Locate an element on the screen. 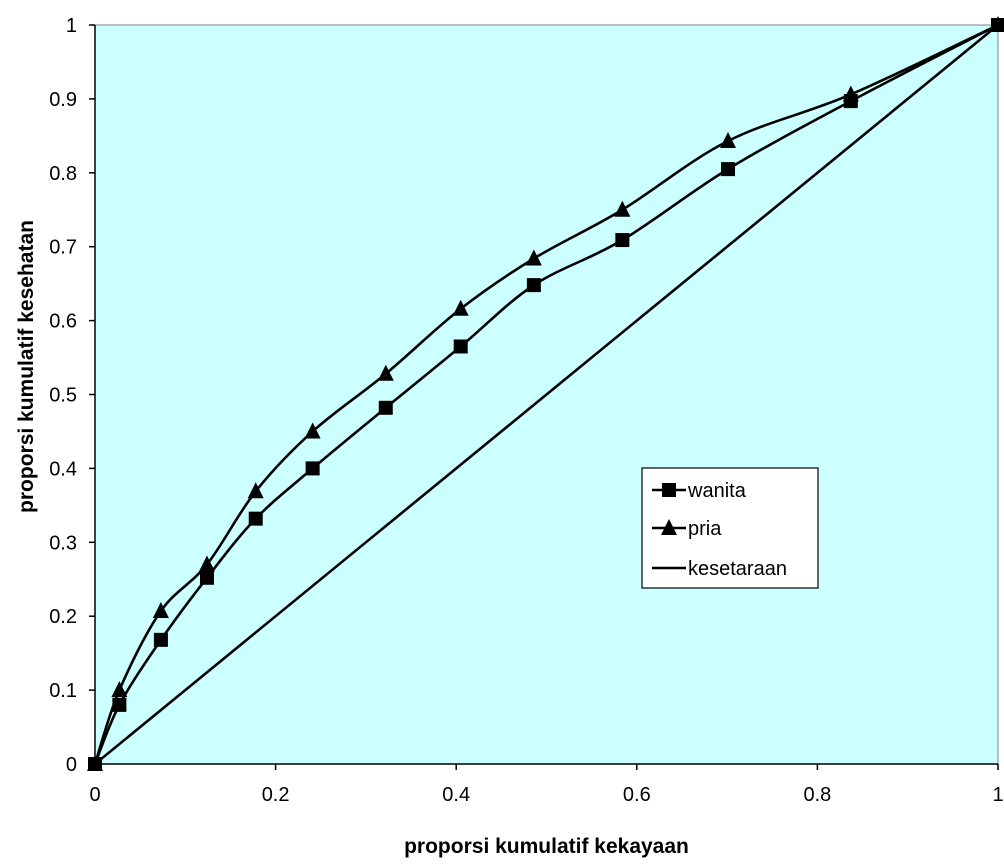 This screenshot has height=867, width=1004. legend-item-wanita: wanita is located at coordinates (699, 491).